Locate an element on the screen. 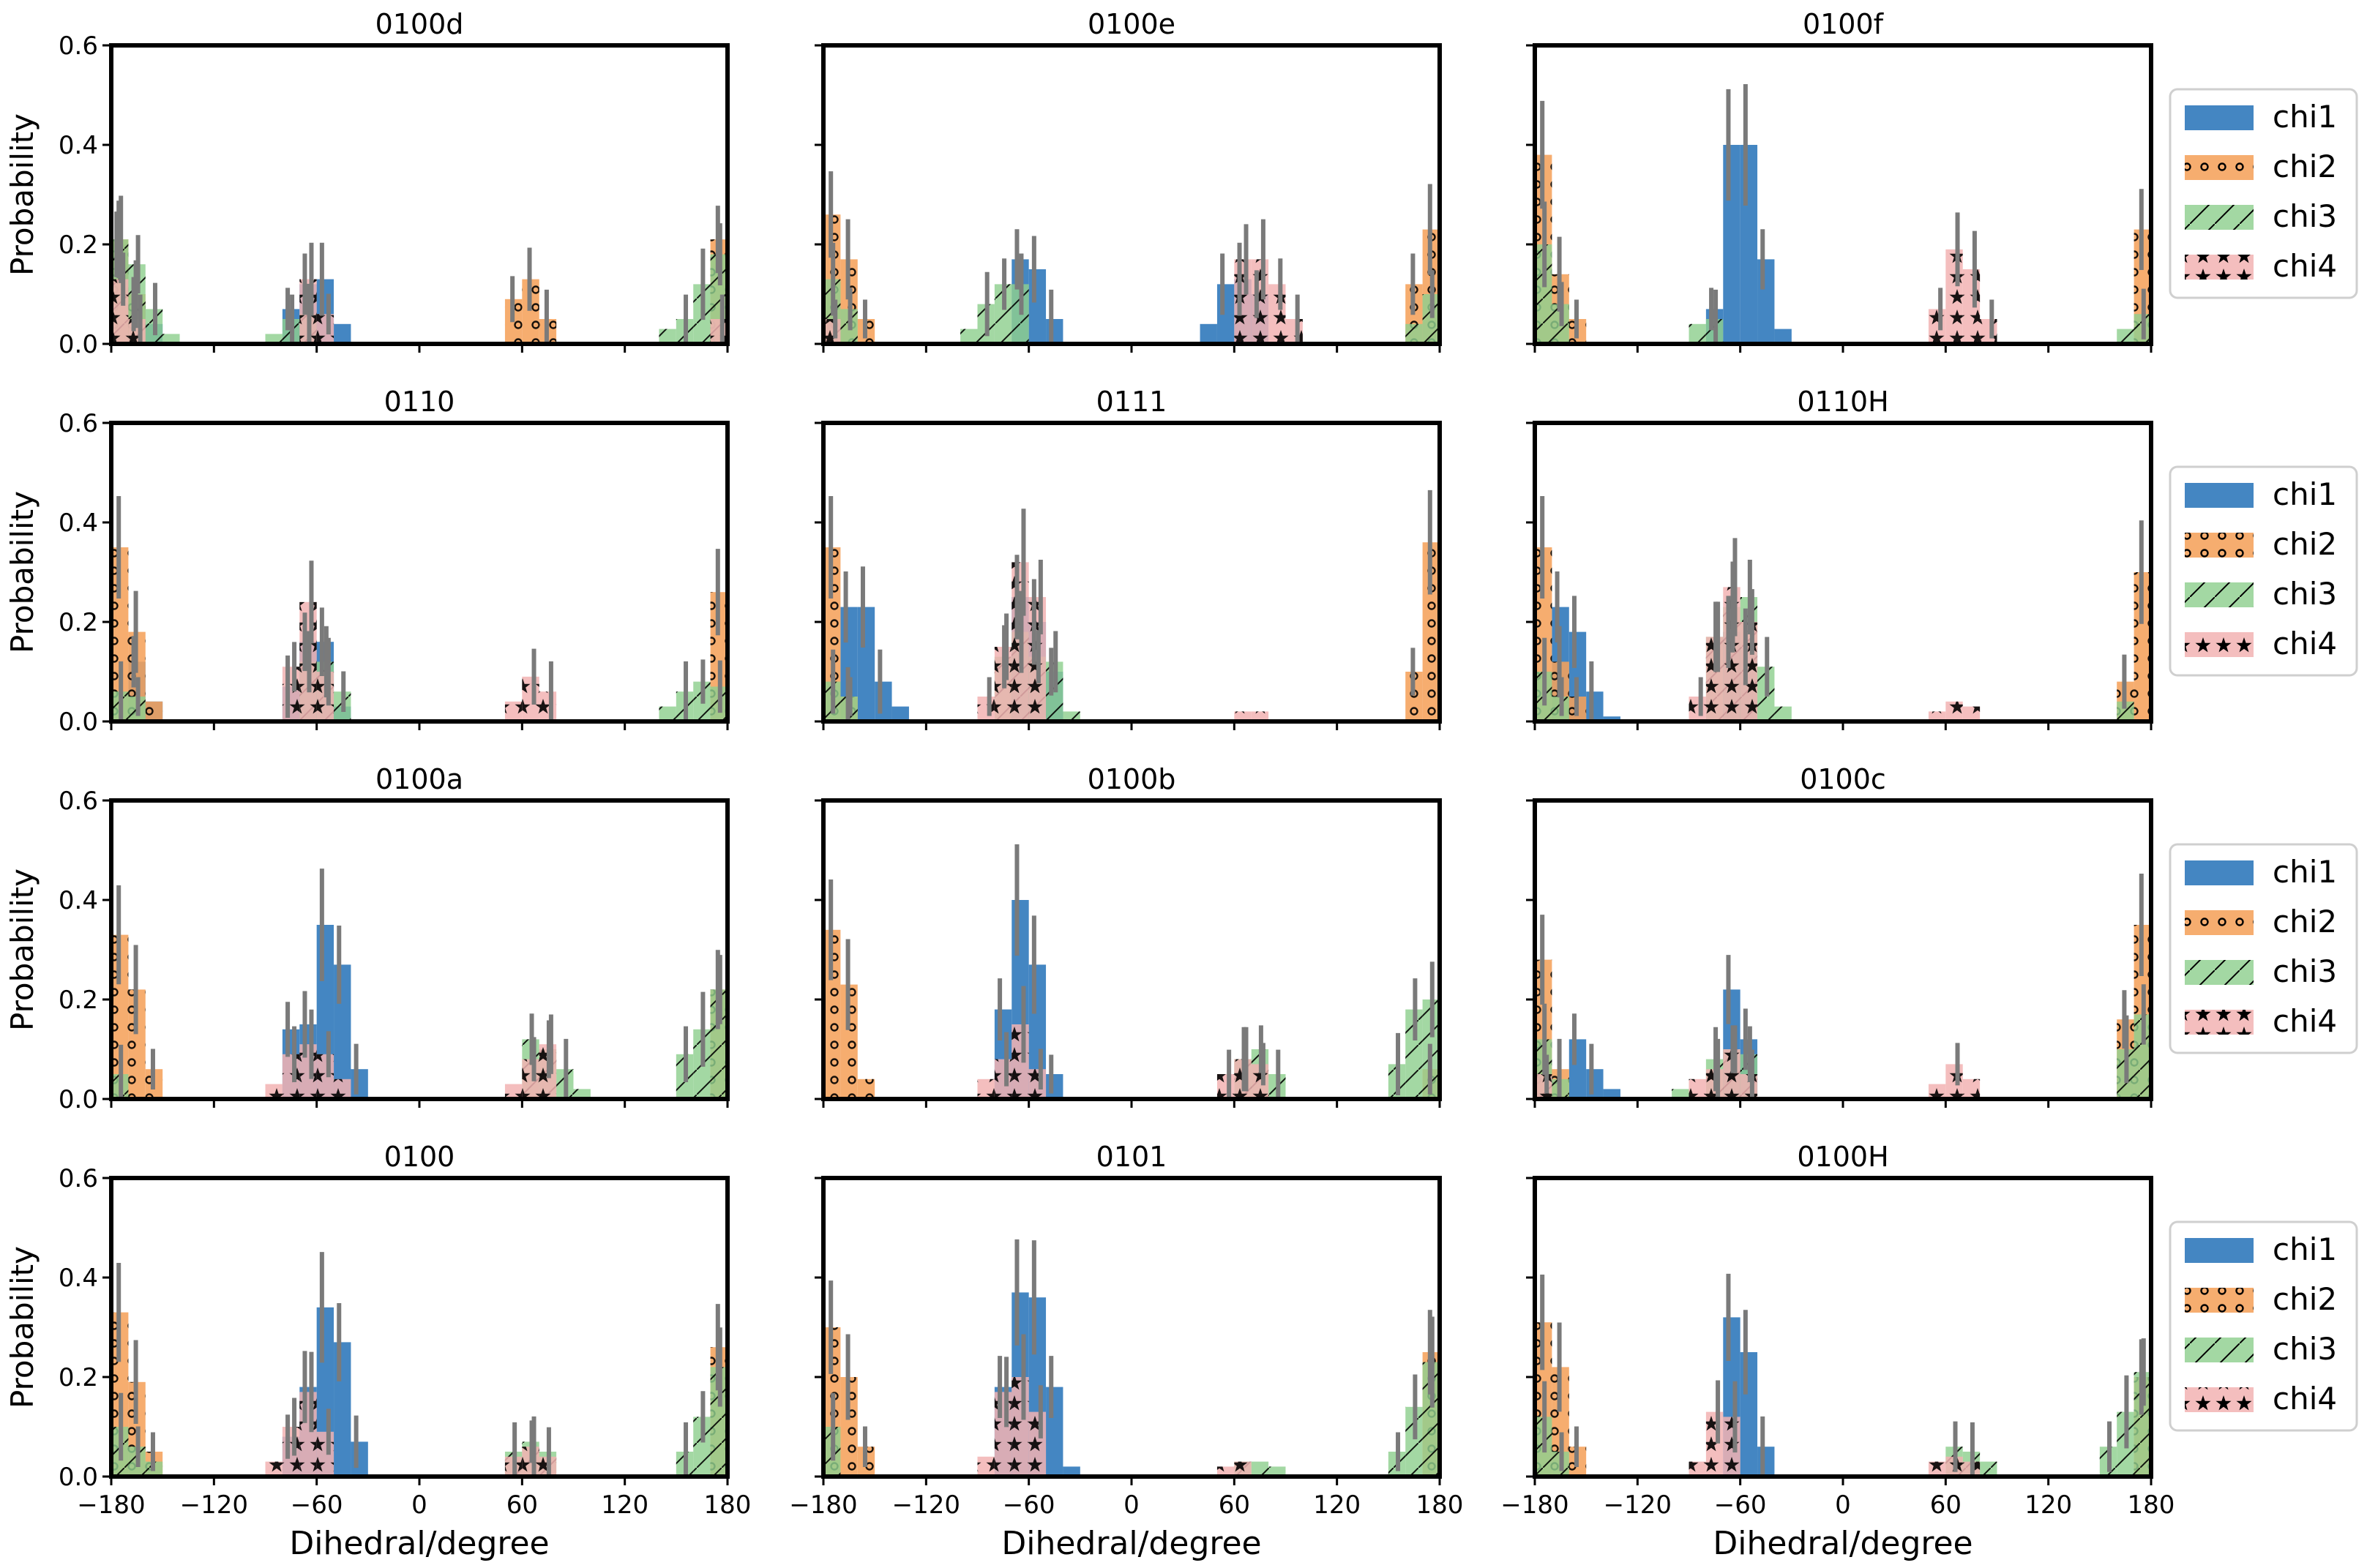  y-tick-label: 0.2 is located at coordinates (79, 245).